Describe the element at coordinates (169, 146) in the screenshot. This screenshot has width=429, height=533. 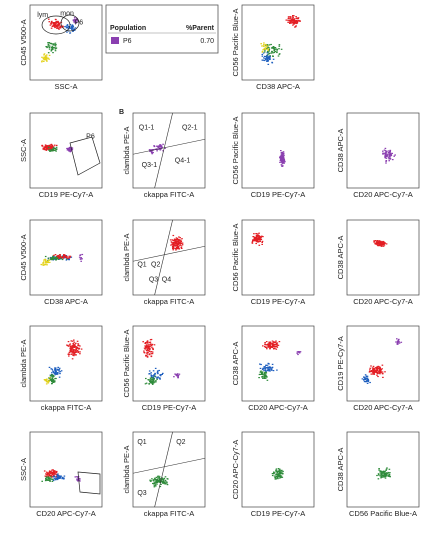
I see `quadrant-line` at that location.